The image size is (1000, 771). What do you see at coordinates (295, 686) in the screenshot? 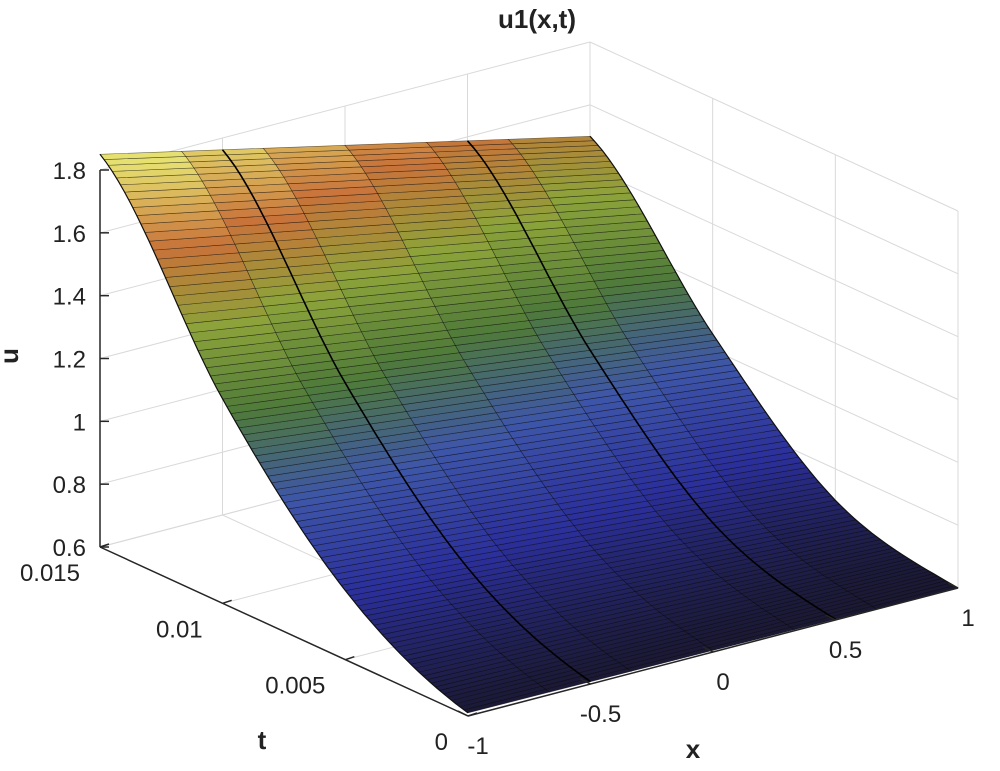
I see `t-tick-label: 0.005` at bounding box center [295, 686].